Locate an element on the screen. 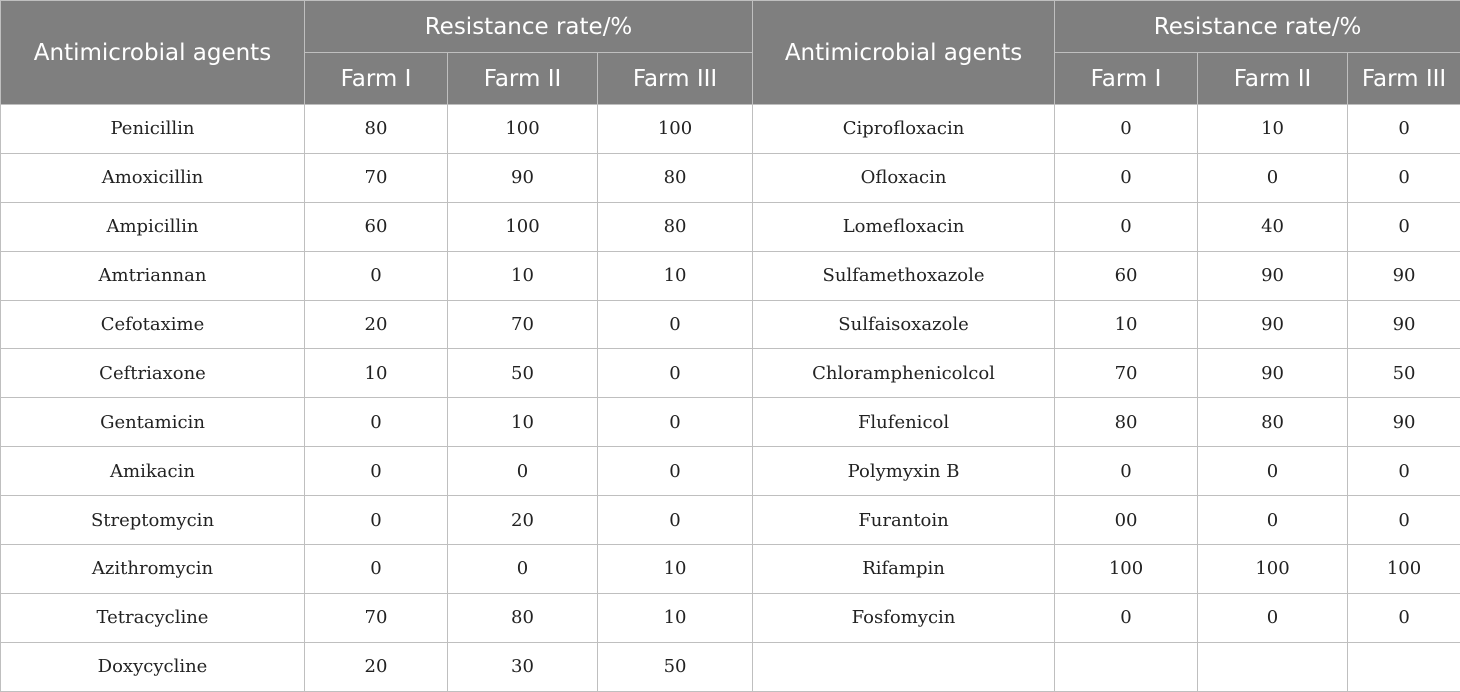 This screenshot has height=692, width=1460. table-row: Tetracycline 70 80 10 Fosfomycin 0 0 0 is located at coordinates (730, 617).